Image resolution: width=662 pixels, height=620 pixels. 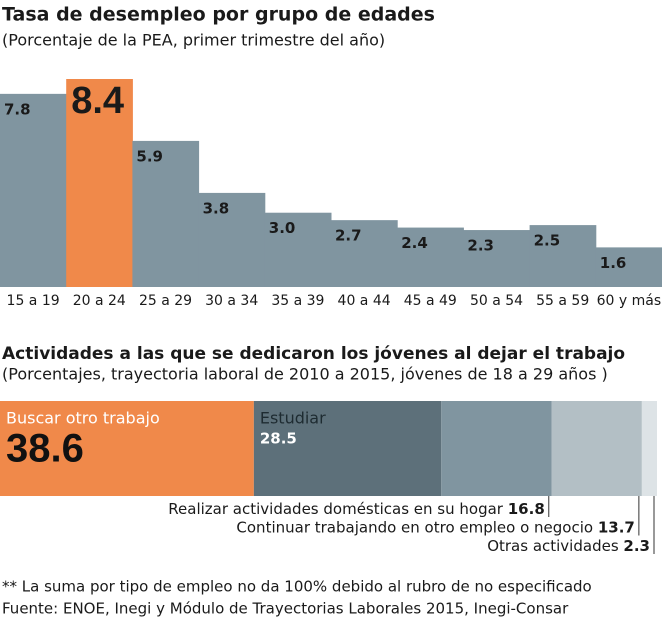 What do you see at coordinates (97, 101) in the screenshot?
I see `value-label: 8.4` at bounding box center [97, 101].